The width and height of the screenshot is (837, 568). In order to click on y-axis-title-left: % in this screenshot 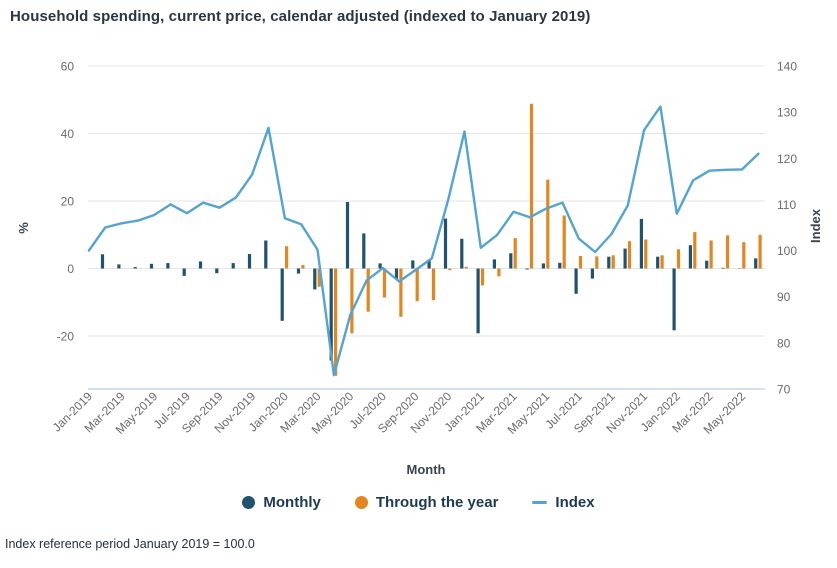, I will do `click(23, 228)`.